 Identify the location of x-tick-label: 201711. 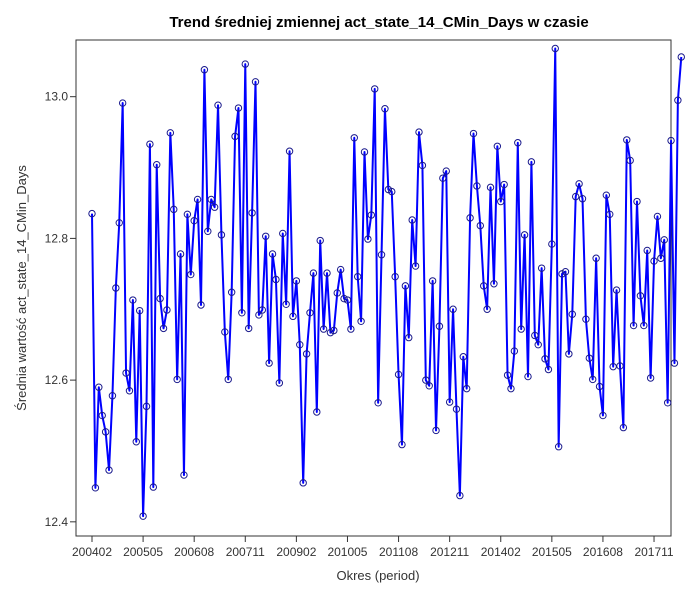
(653, 552).